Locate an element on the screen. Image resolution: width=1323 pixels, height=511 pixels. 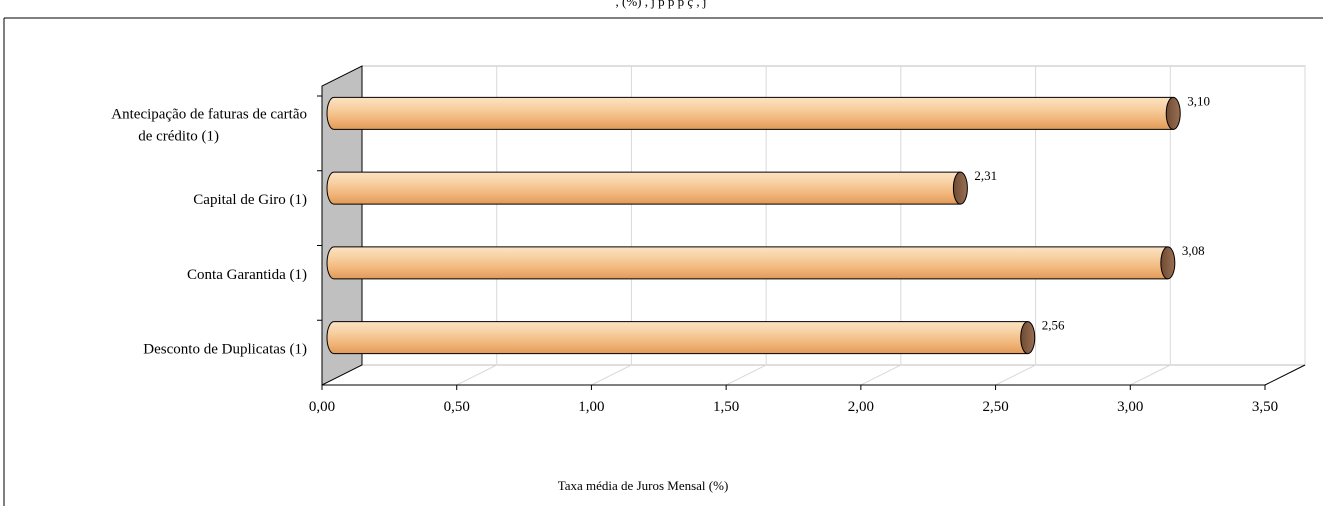
data-label: 3,10 is located at coordinates (1198, 100).